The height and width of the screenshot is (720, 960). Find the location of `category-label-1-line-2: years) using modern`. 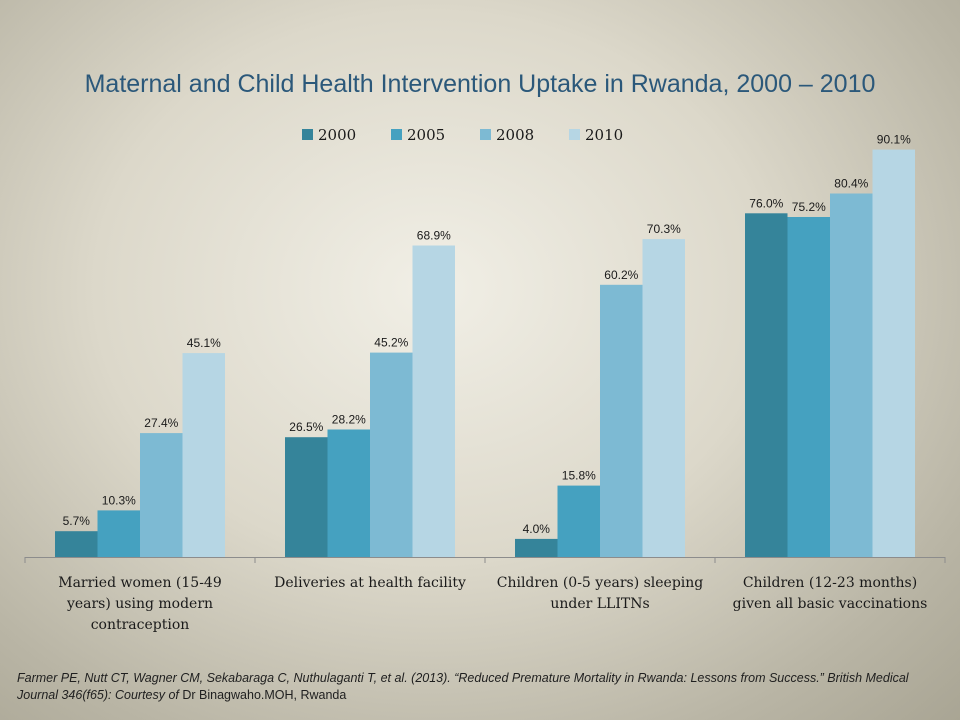

category-label-1-line-2: years) using modern is located at coordinates (139, 604).